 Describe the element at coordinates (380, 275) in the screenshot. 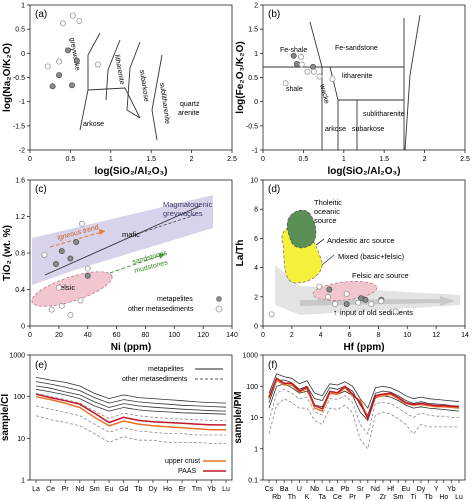

I see `d-felsic-label: Felsic arc source` at that location.